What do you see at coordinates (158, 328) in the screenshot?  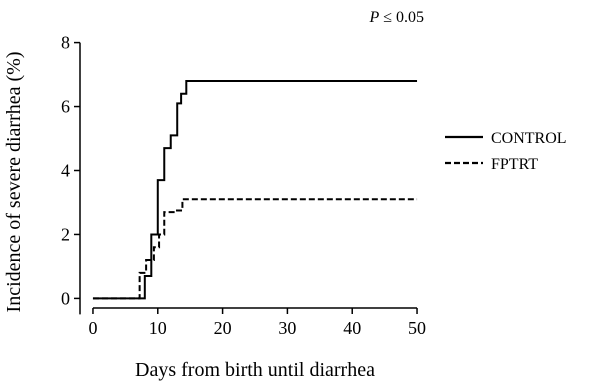 I see `x-tick-label: 10` at bounding box center [158, 328].